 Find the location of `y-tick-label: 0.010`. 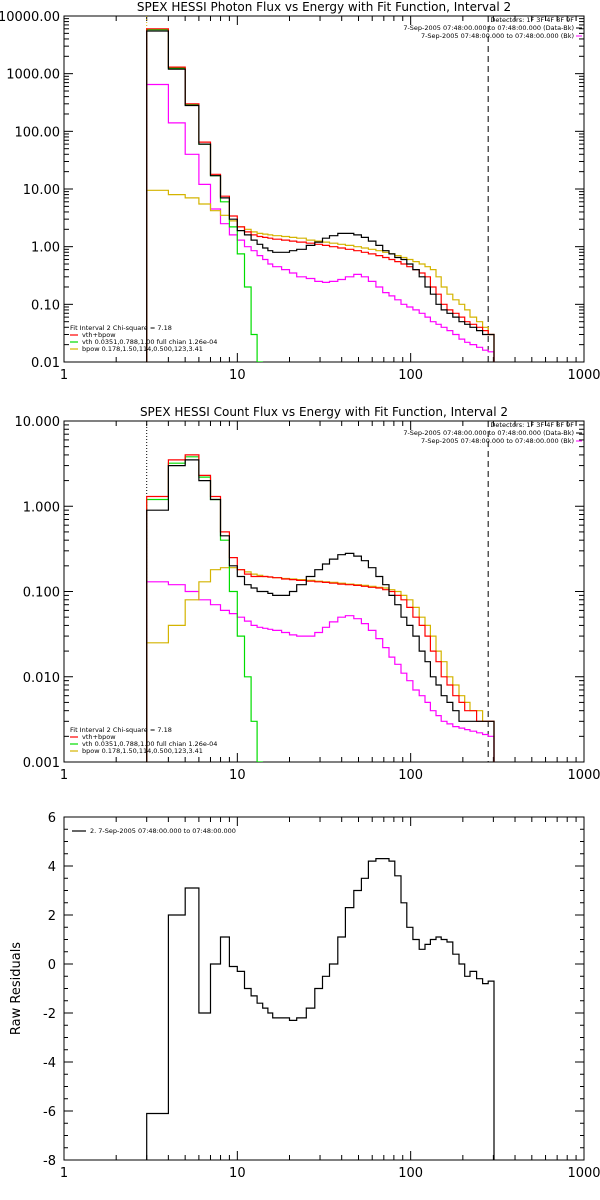

y-tick-label: 0.010 is located at coordinates (41, 678).